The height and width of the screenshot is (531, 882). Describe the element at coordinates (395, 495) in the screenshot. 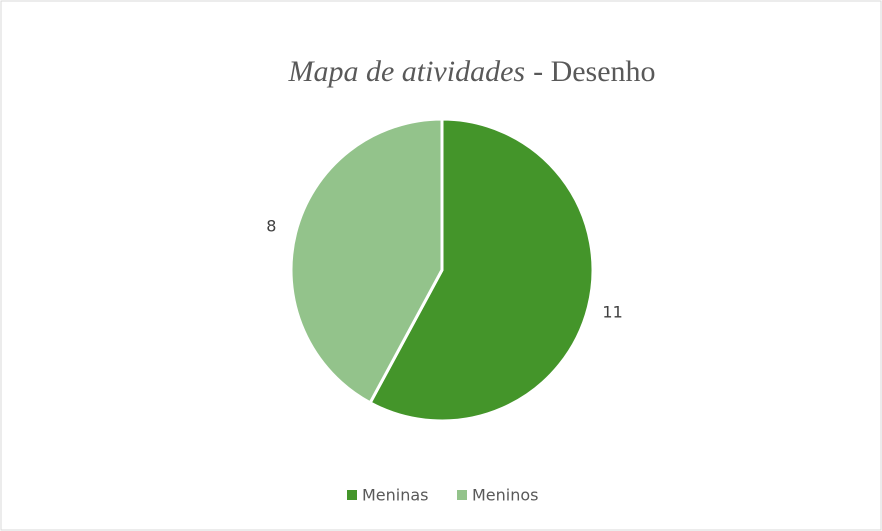

I see `legend-label: Meninas` at that location.